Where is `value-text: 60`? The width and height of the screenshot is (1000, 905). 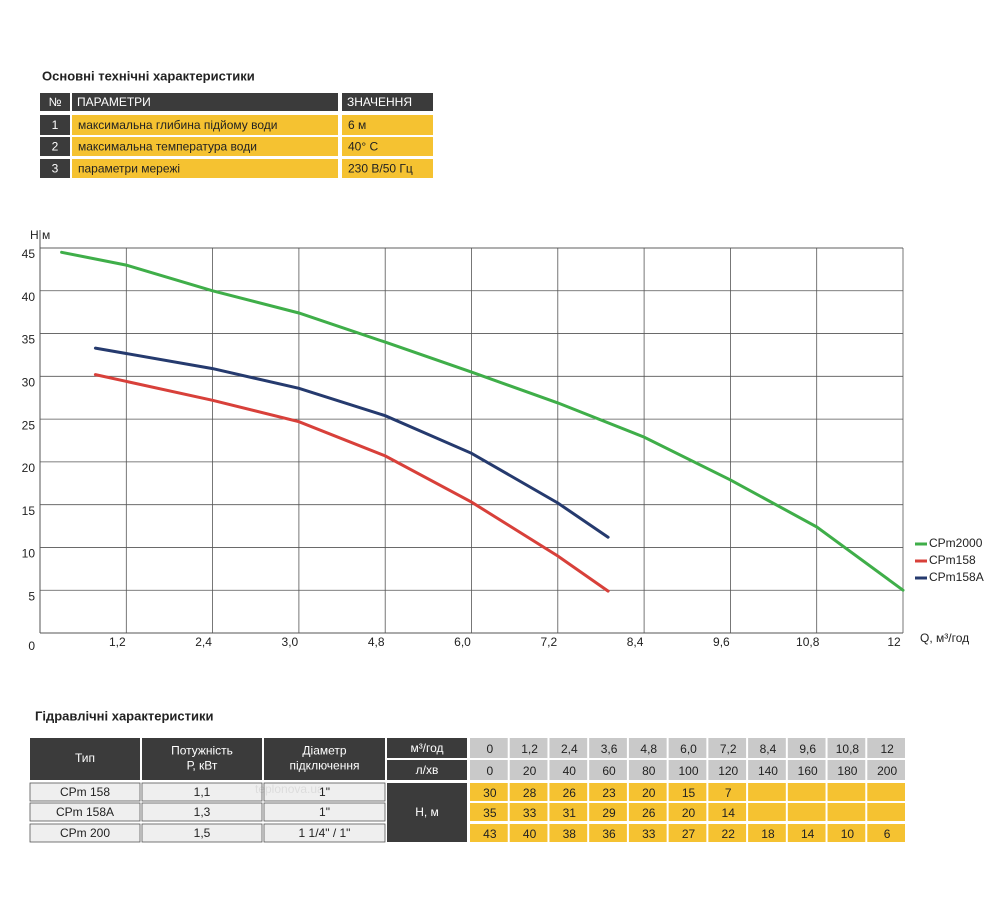 value-text: 60 is located at coordinates (609, 771).